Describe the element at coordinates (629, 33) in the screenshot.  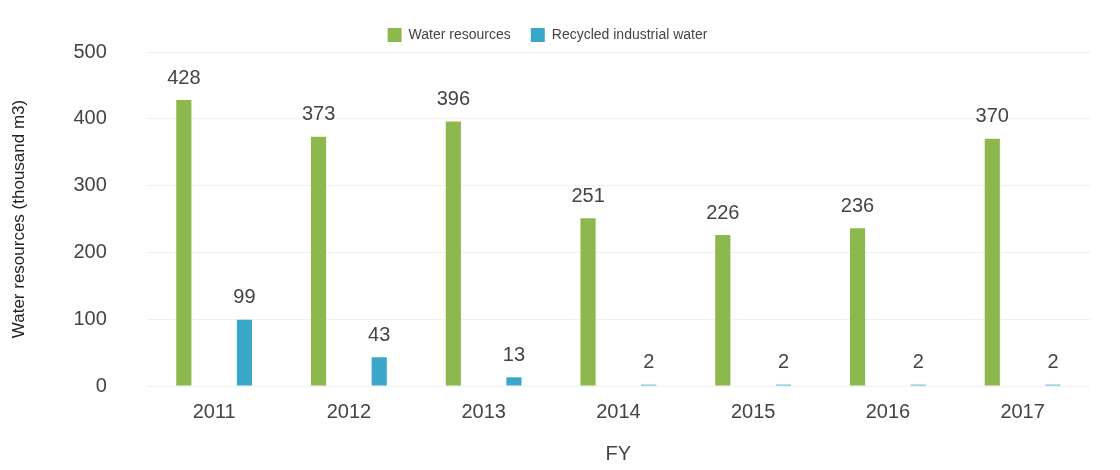
I see `legend-label: Recycled industrial water` at that location.